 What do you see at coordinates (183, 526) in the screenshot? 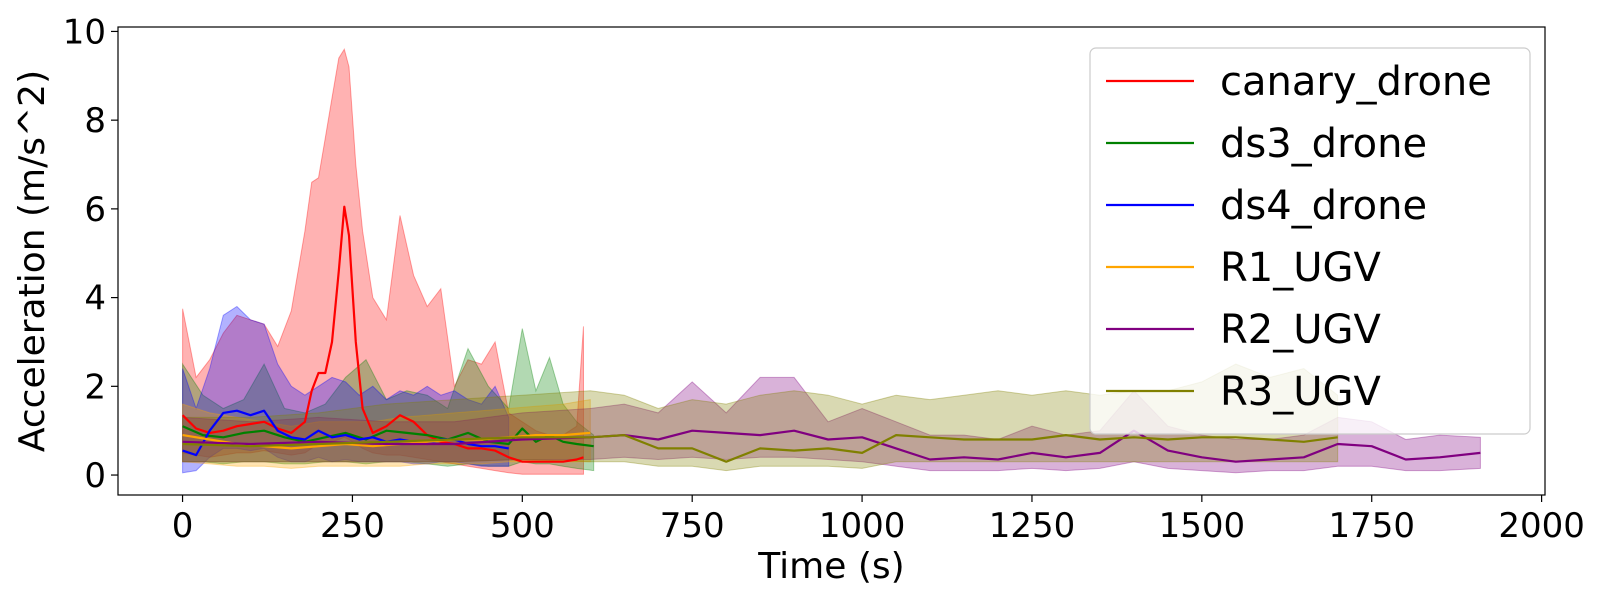
I see `x-tick-label: 0` at bounding box center [183, 526].